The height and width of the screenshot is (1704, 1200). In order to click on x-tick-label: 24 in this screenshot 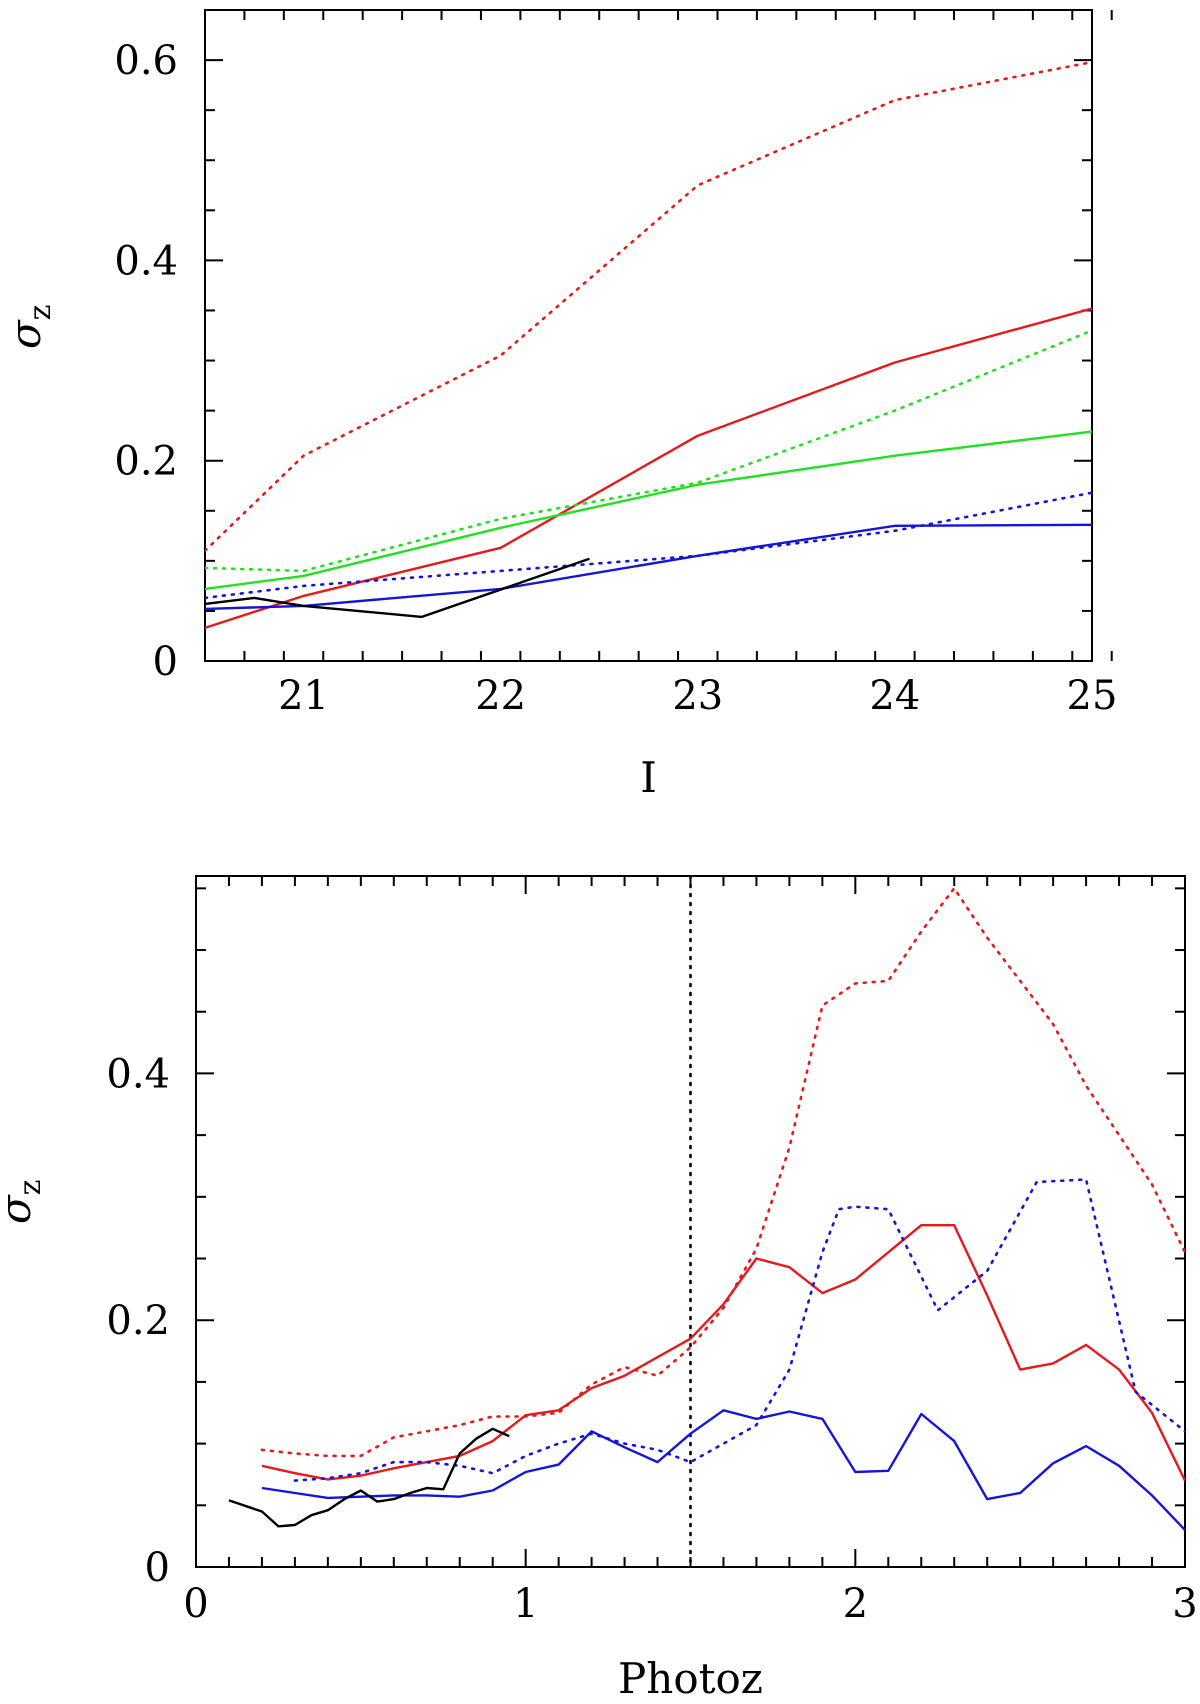, I will do `click(894, 696)`.